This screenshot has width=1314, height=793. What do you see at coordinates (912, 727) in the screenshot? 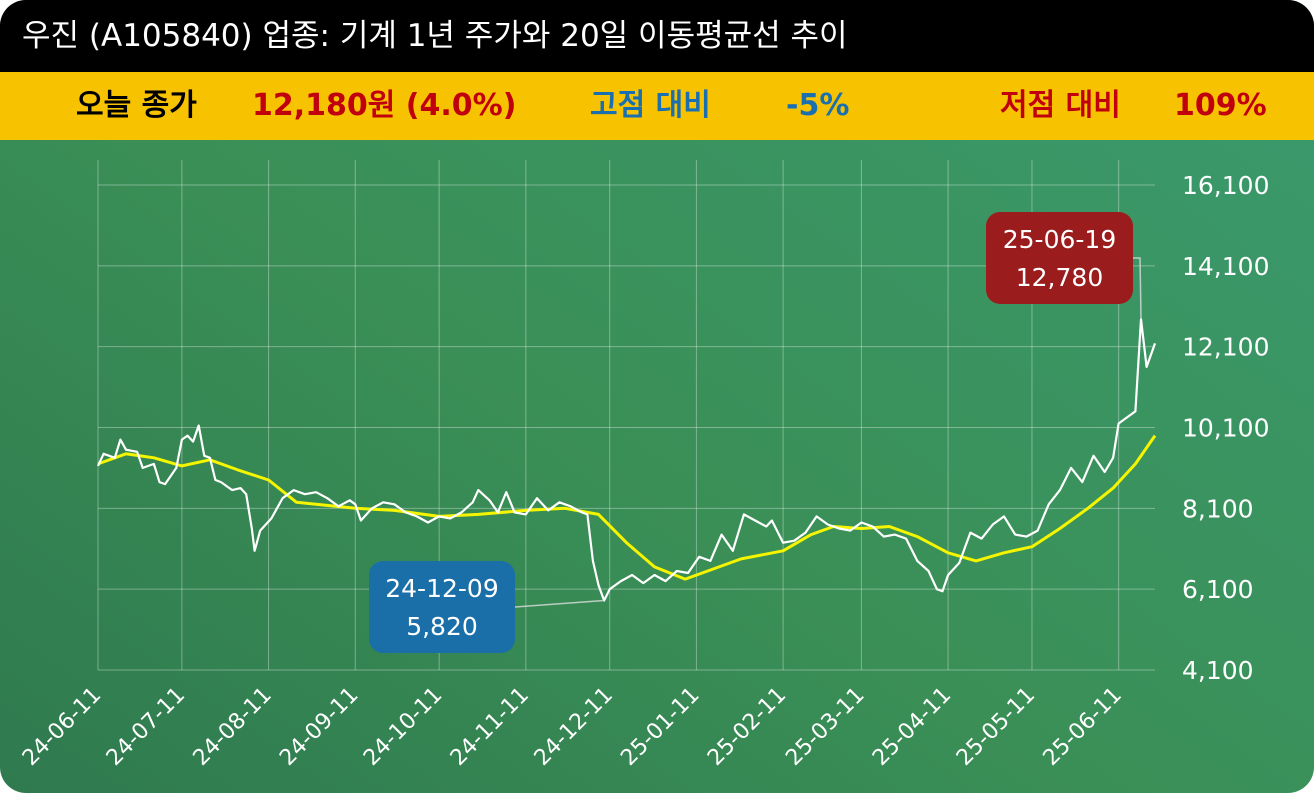
I see `x-tick-label: 25-04-11` at bounding box center [912, 727].